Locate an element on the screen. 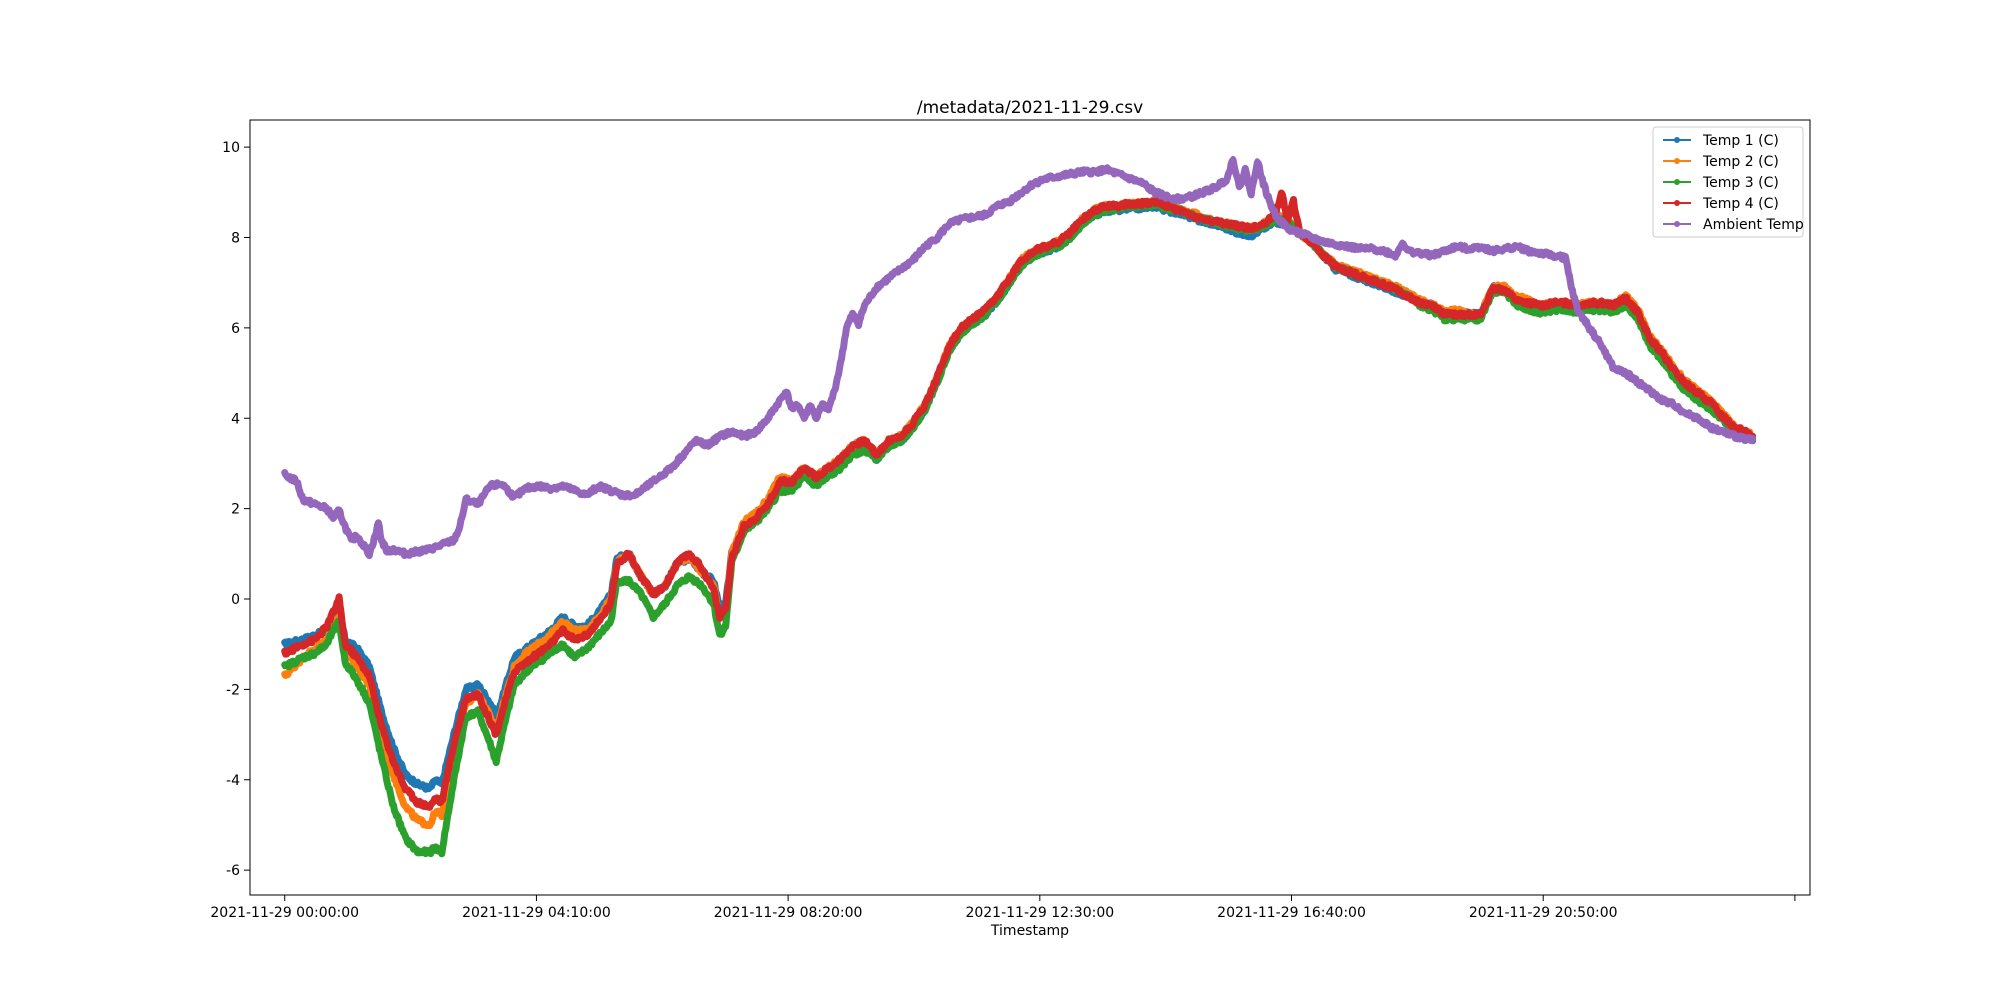 The image size is (2000, 1000). legend-marker is located at coordinates (1677, 161).